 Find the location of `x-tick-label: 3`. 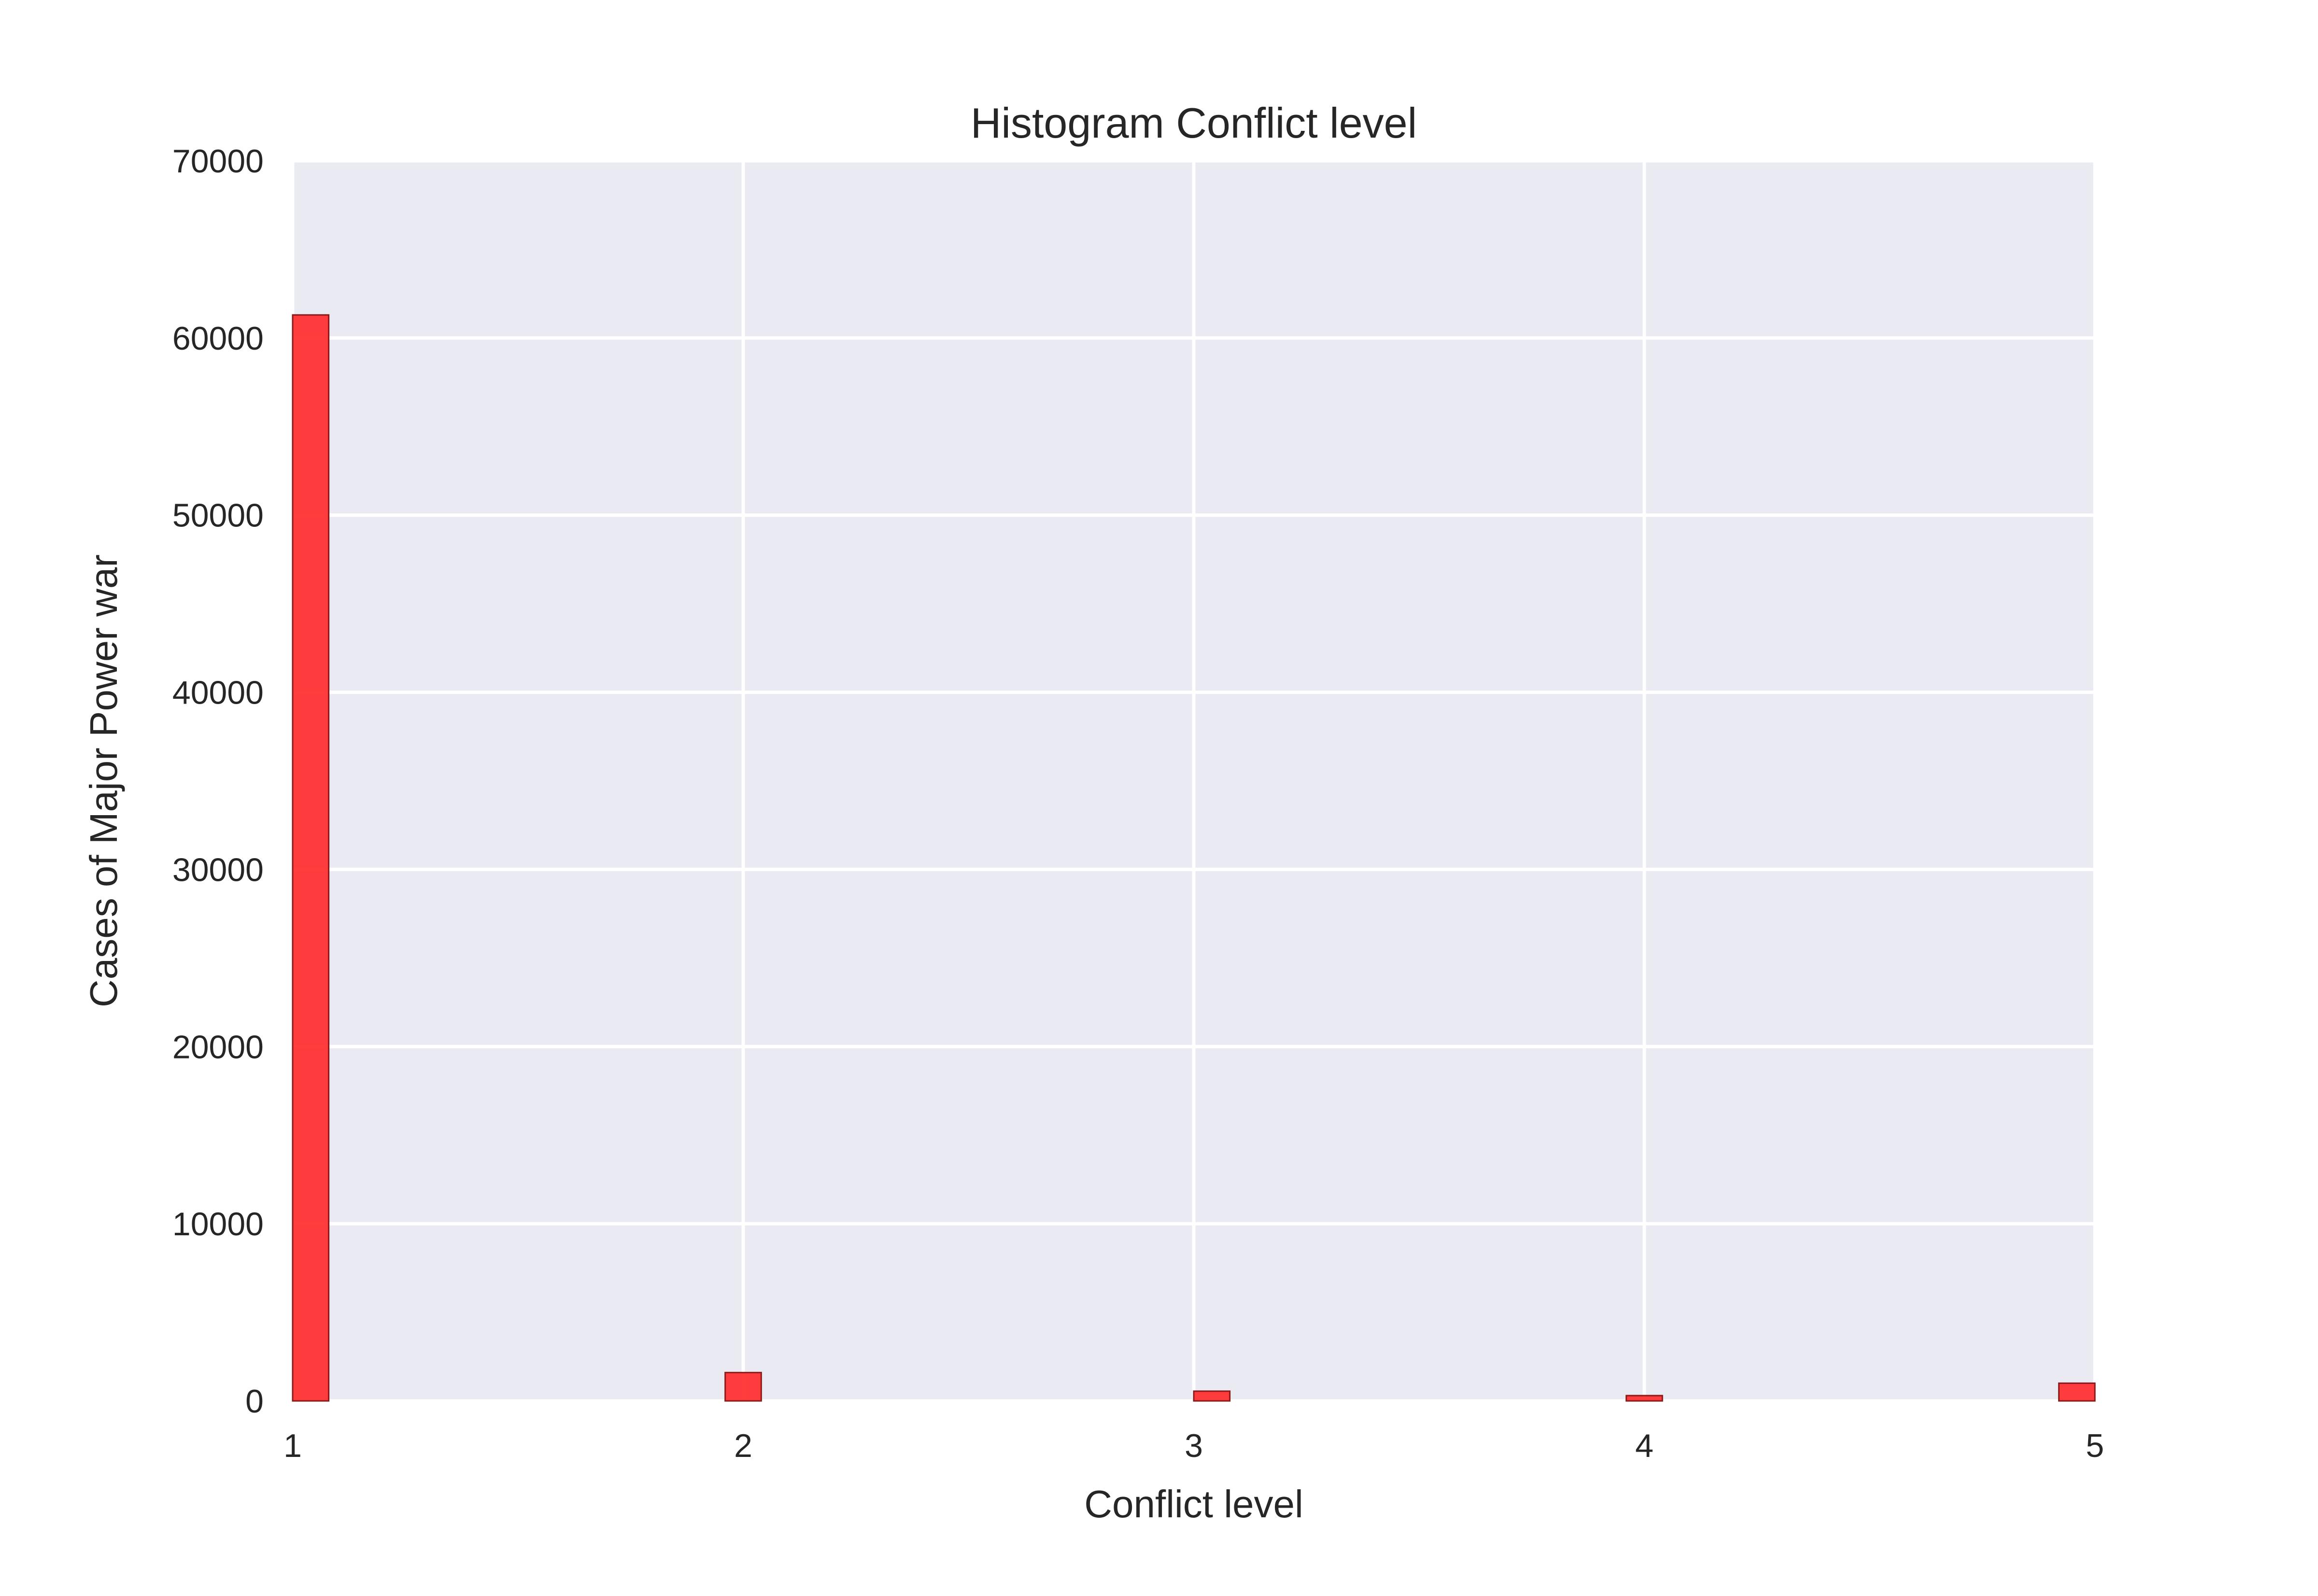

x-tick-label: 3 is located at coordinates (1194, 1445).